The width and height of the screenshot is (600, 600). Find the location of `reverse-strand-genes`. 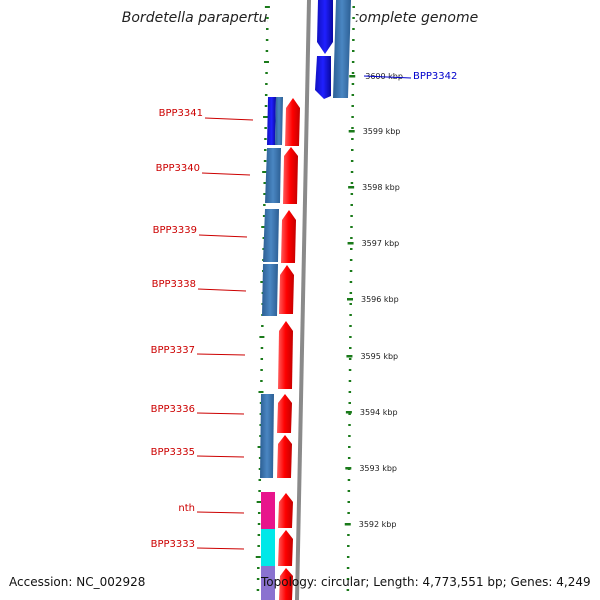

reverse-strand-genes is located at coordinates (271, 348).